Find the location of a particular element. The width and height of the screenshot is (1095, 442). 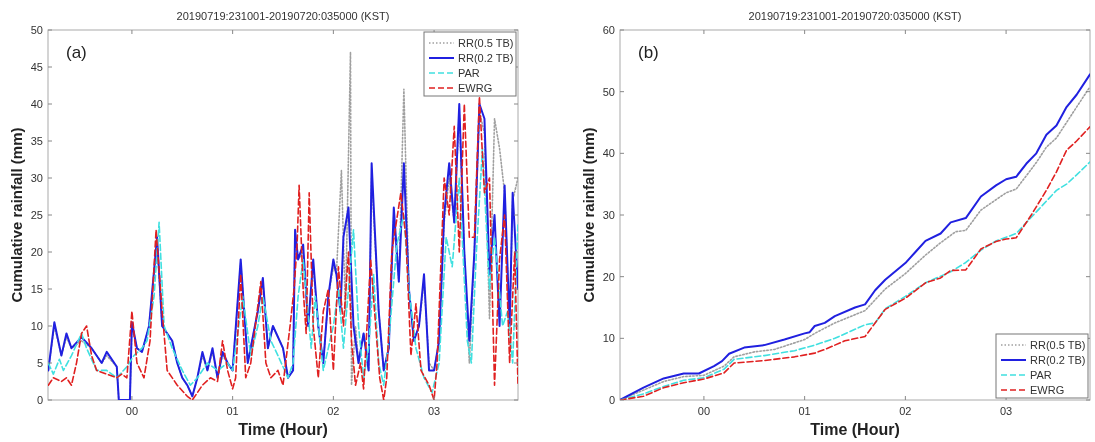

y-tick-label: 45 is located at coordinates (36, 67).